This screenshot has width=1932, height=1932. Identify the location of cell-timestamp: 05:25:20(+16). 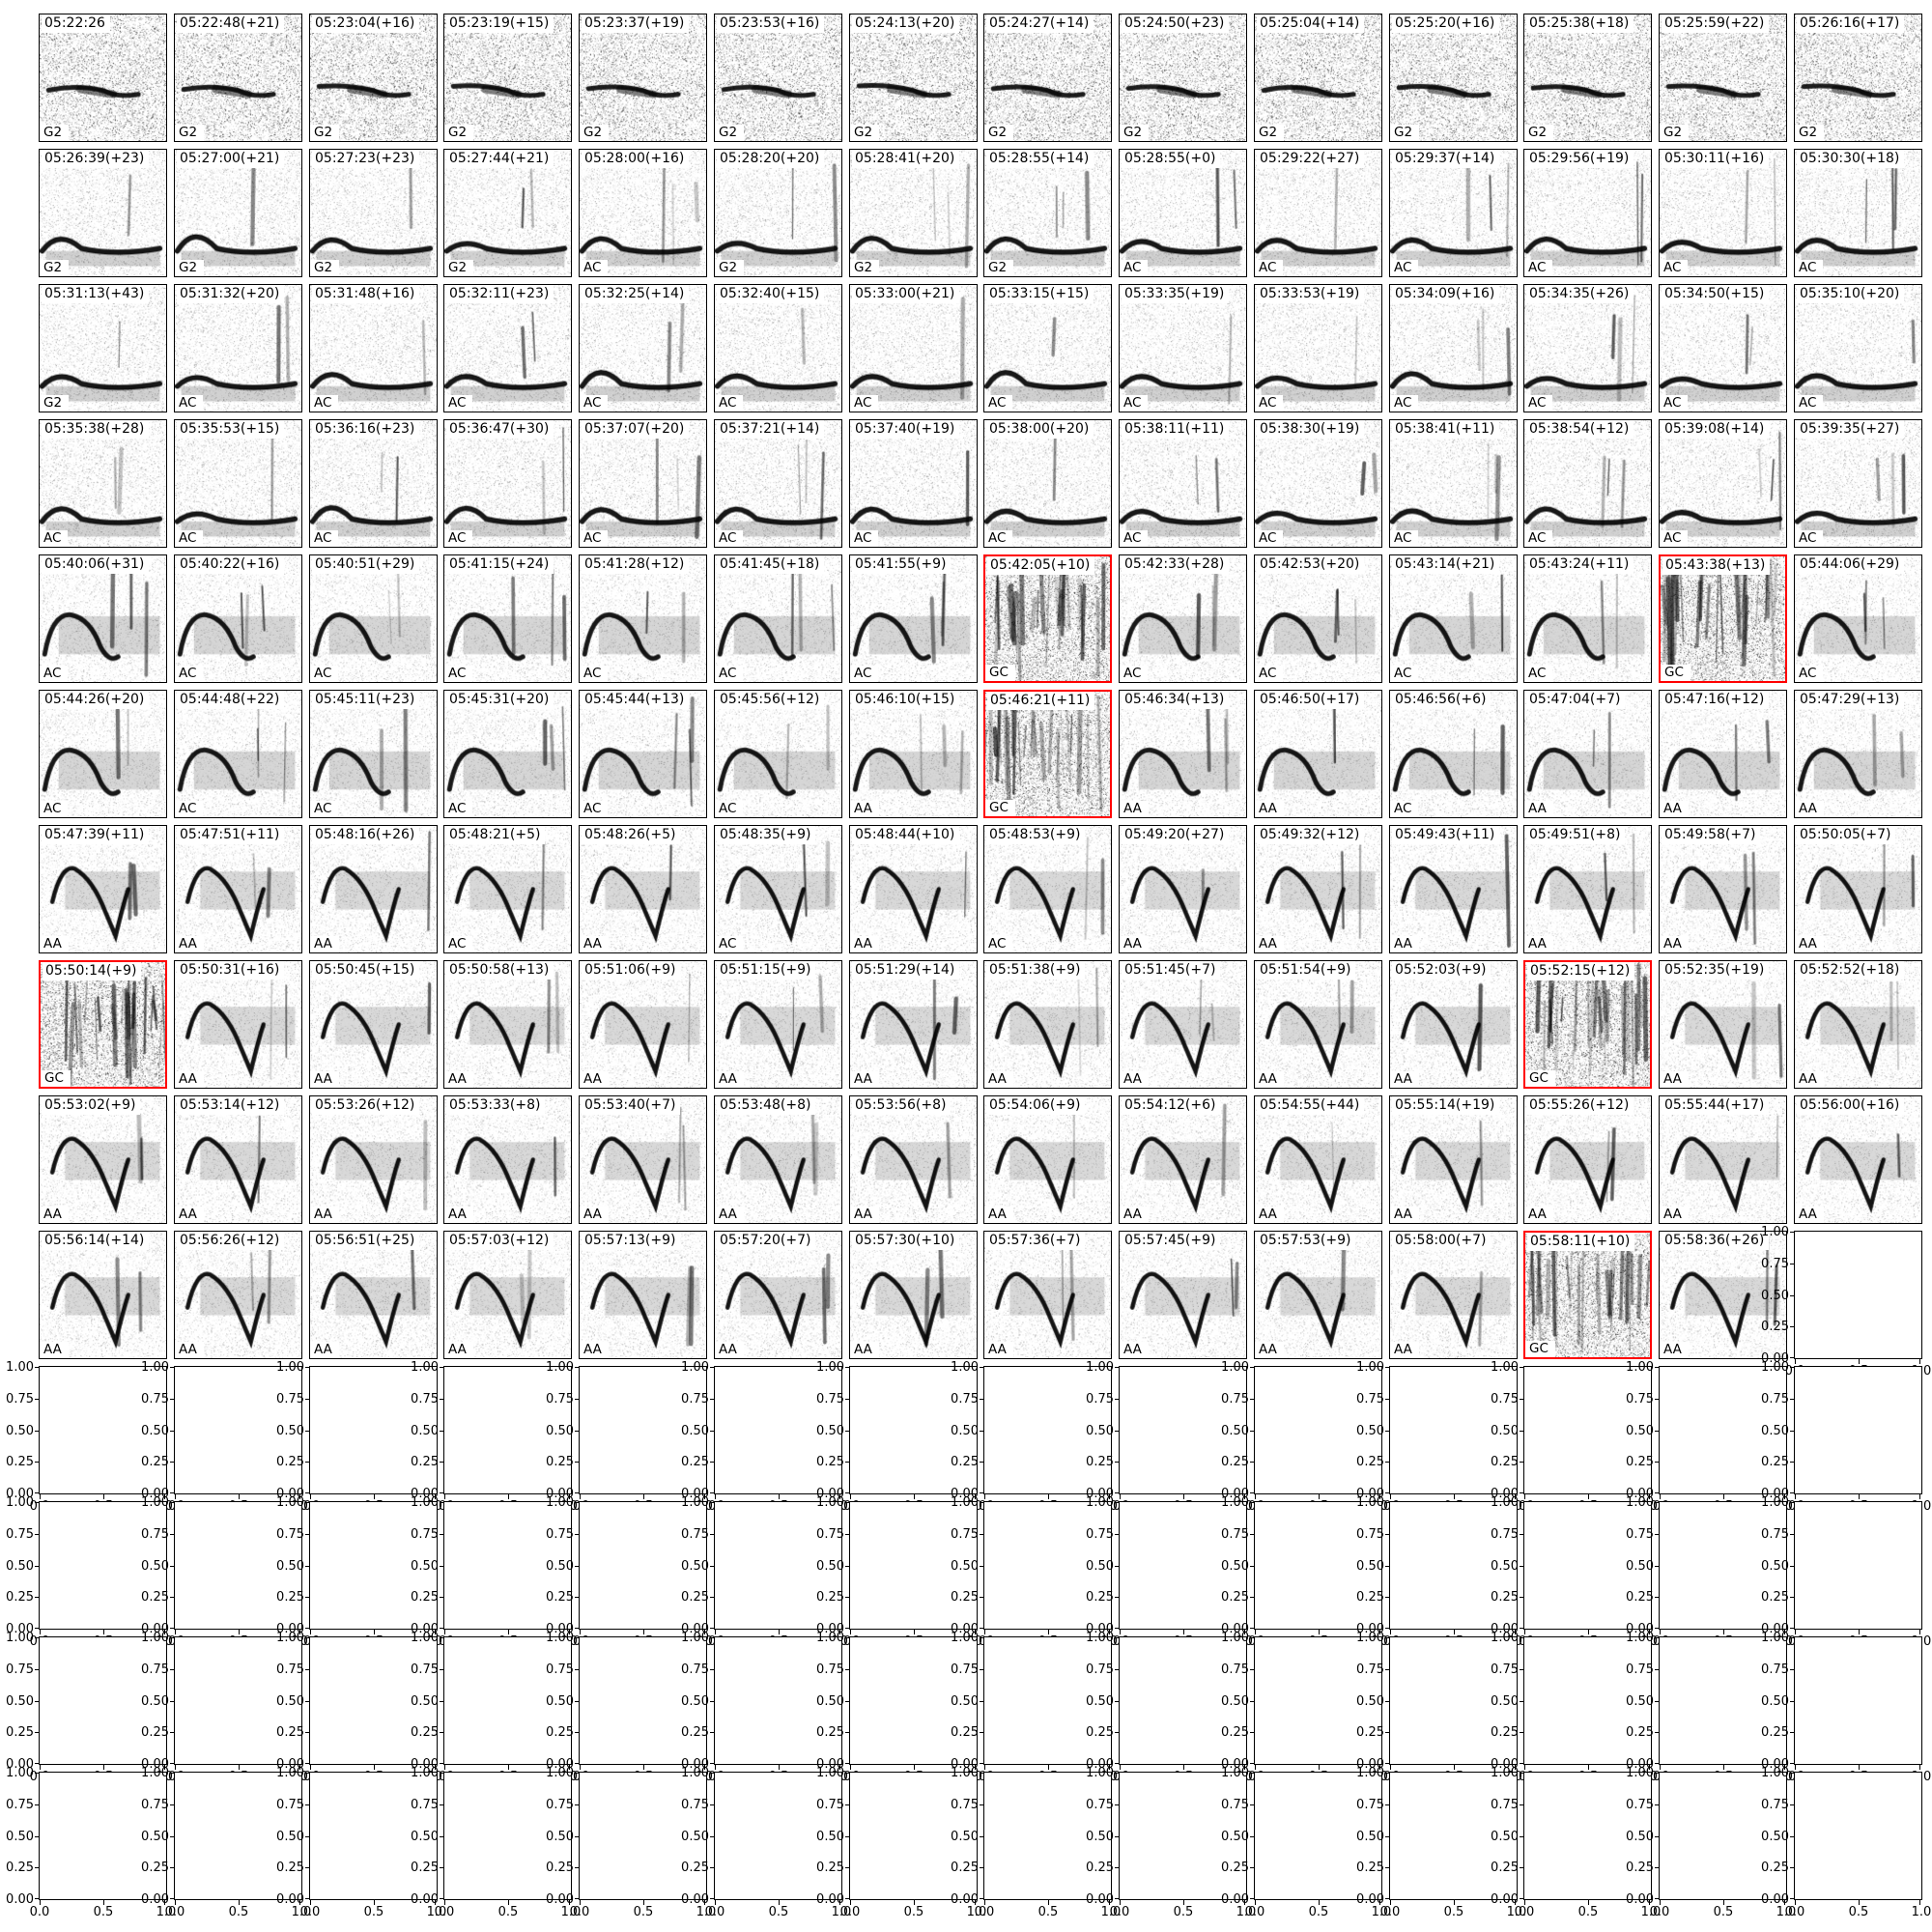
(1446, 23).